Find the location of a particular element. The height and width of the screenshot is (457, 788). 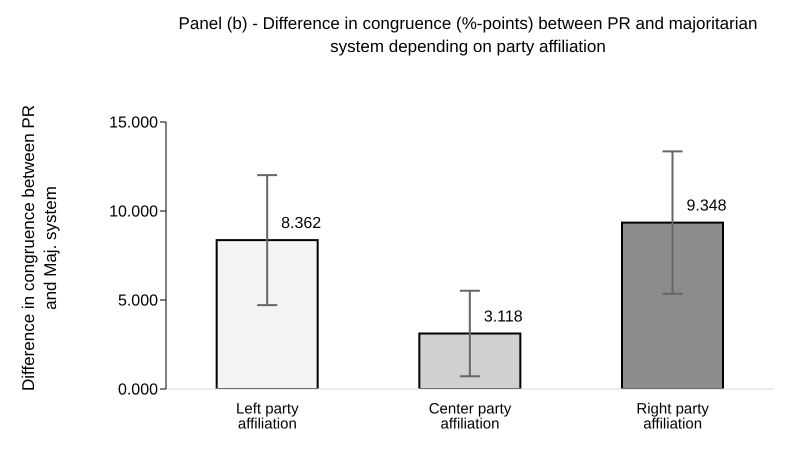

y-axis-title: Difference in congruence between PR and Maj. system is located at coordinates (39, 248).